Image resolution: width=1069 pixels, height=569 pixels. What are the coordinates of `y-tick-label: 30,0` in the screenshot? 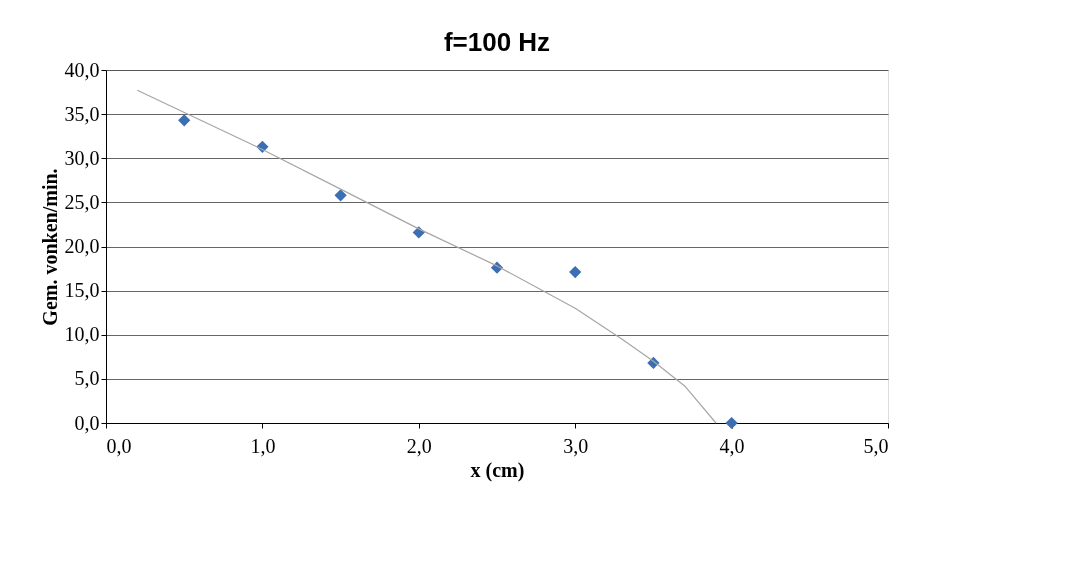 It's located at (82, 157).